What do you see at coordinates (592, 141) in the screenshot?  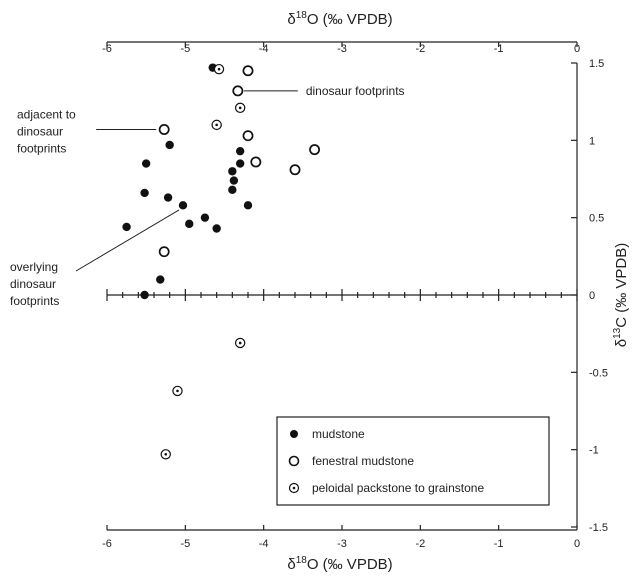 I see `y-tick-label-5: 1` at bounding box center [592, 141].